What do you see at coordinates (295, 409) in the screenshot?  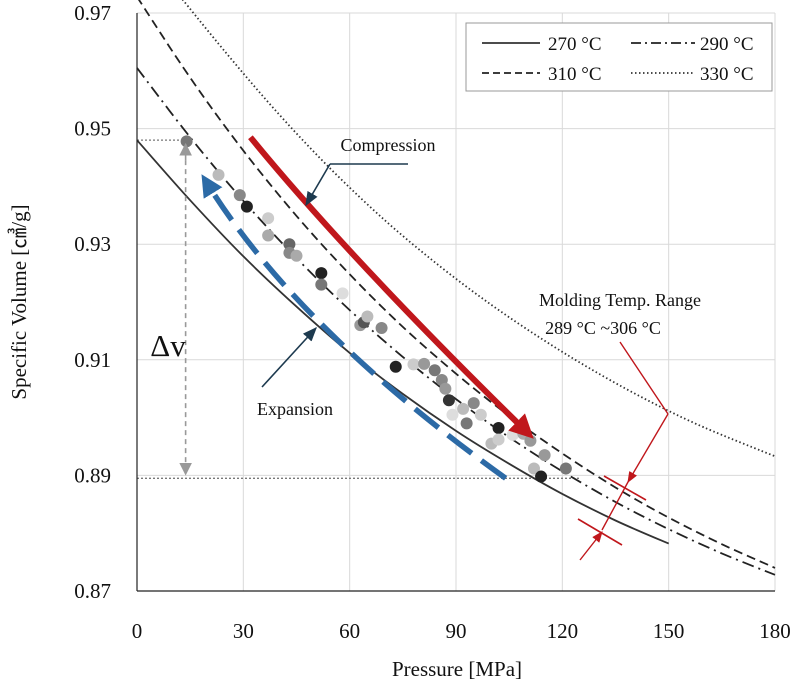 I see `expansion-label: Expansion` at bounding box center [295, 409].